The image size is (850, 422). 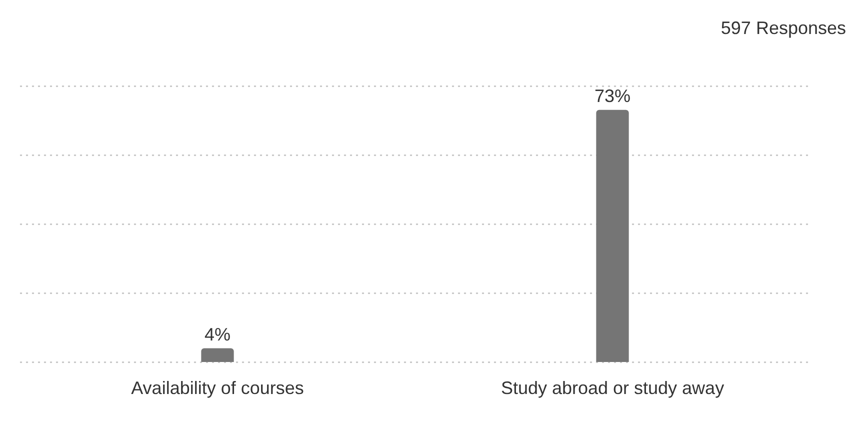 I want to click on text: 597 Responses, so click(x=783, y=28).